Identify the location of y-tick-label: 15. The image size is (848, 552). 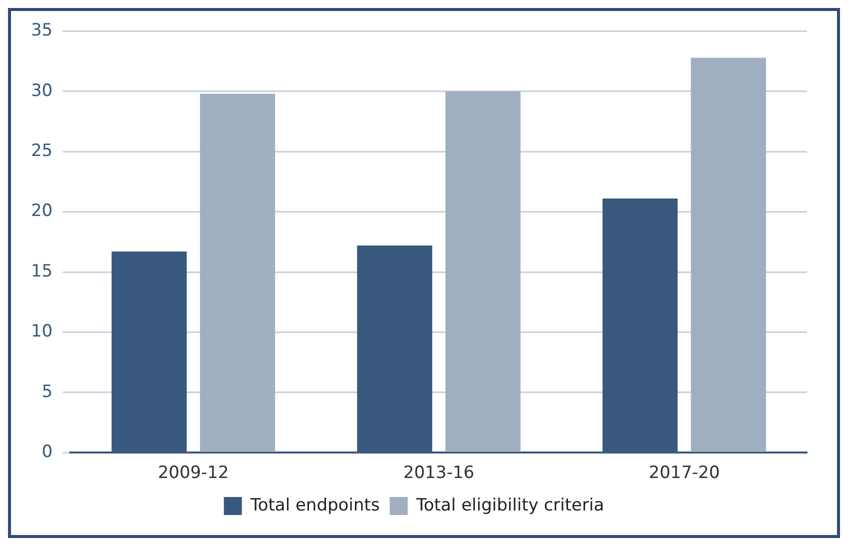
(41, 271).